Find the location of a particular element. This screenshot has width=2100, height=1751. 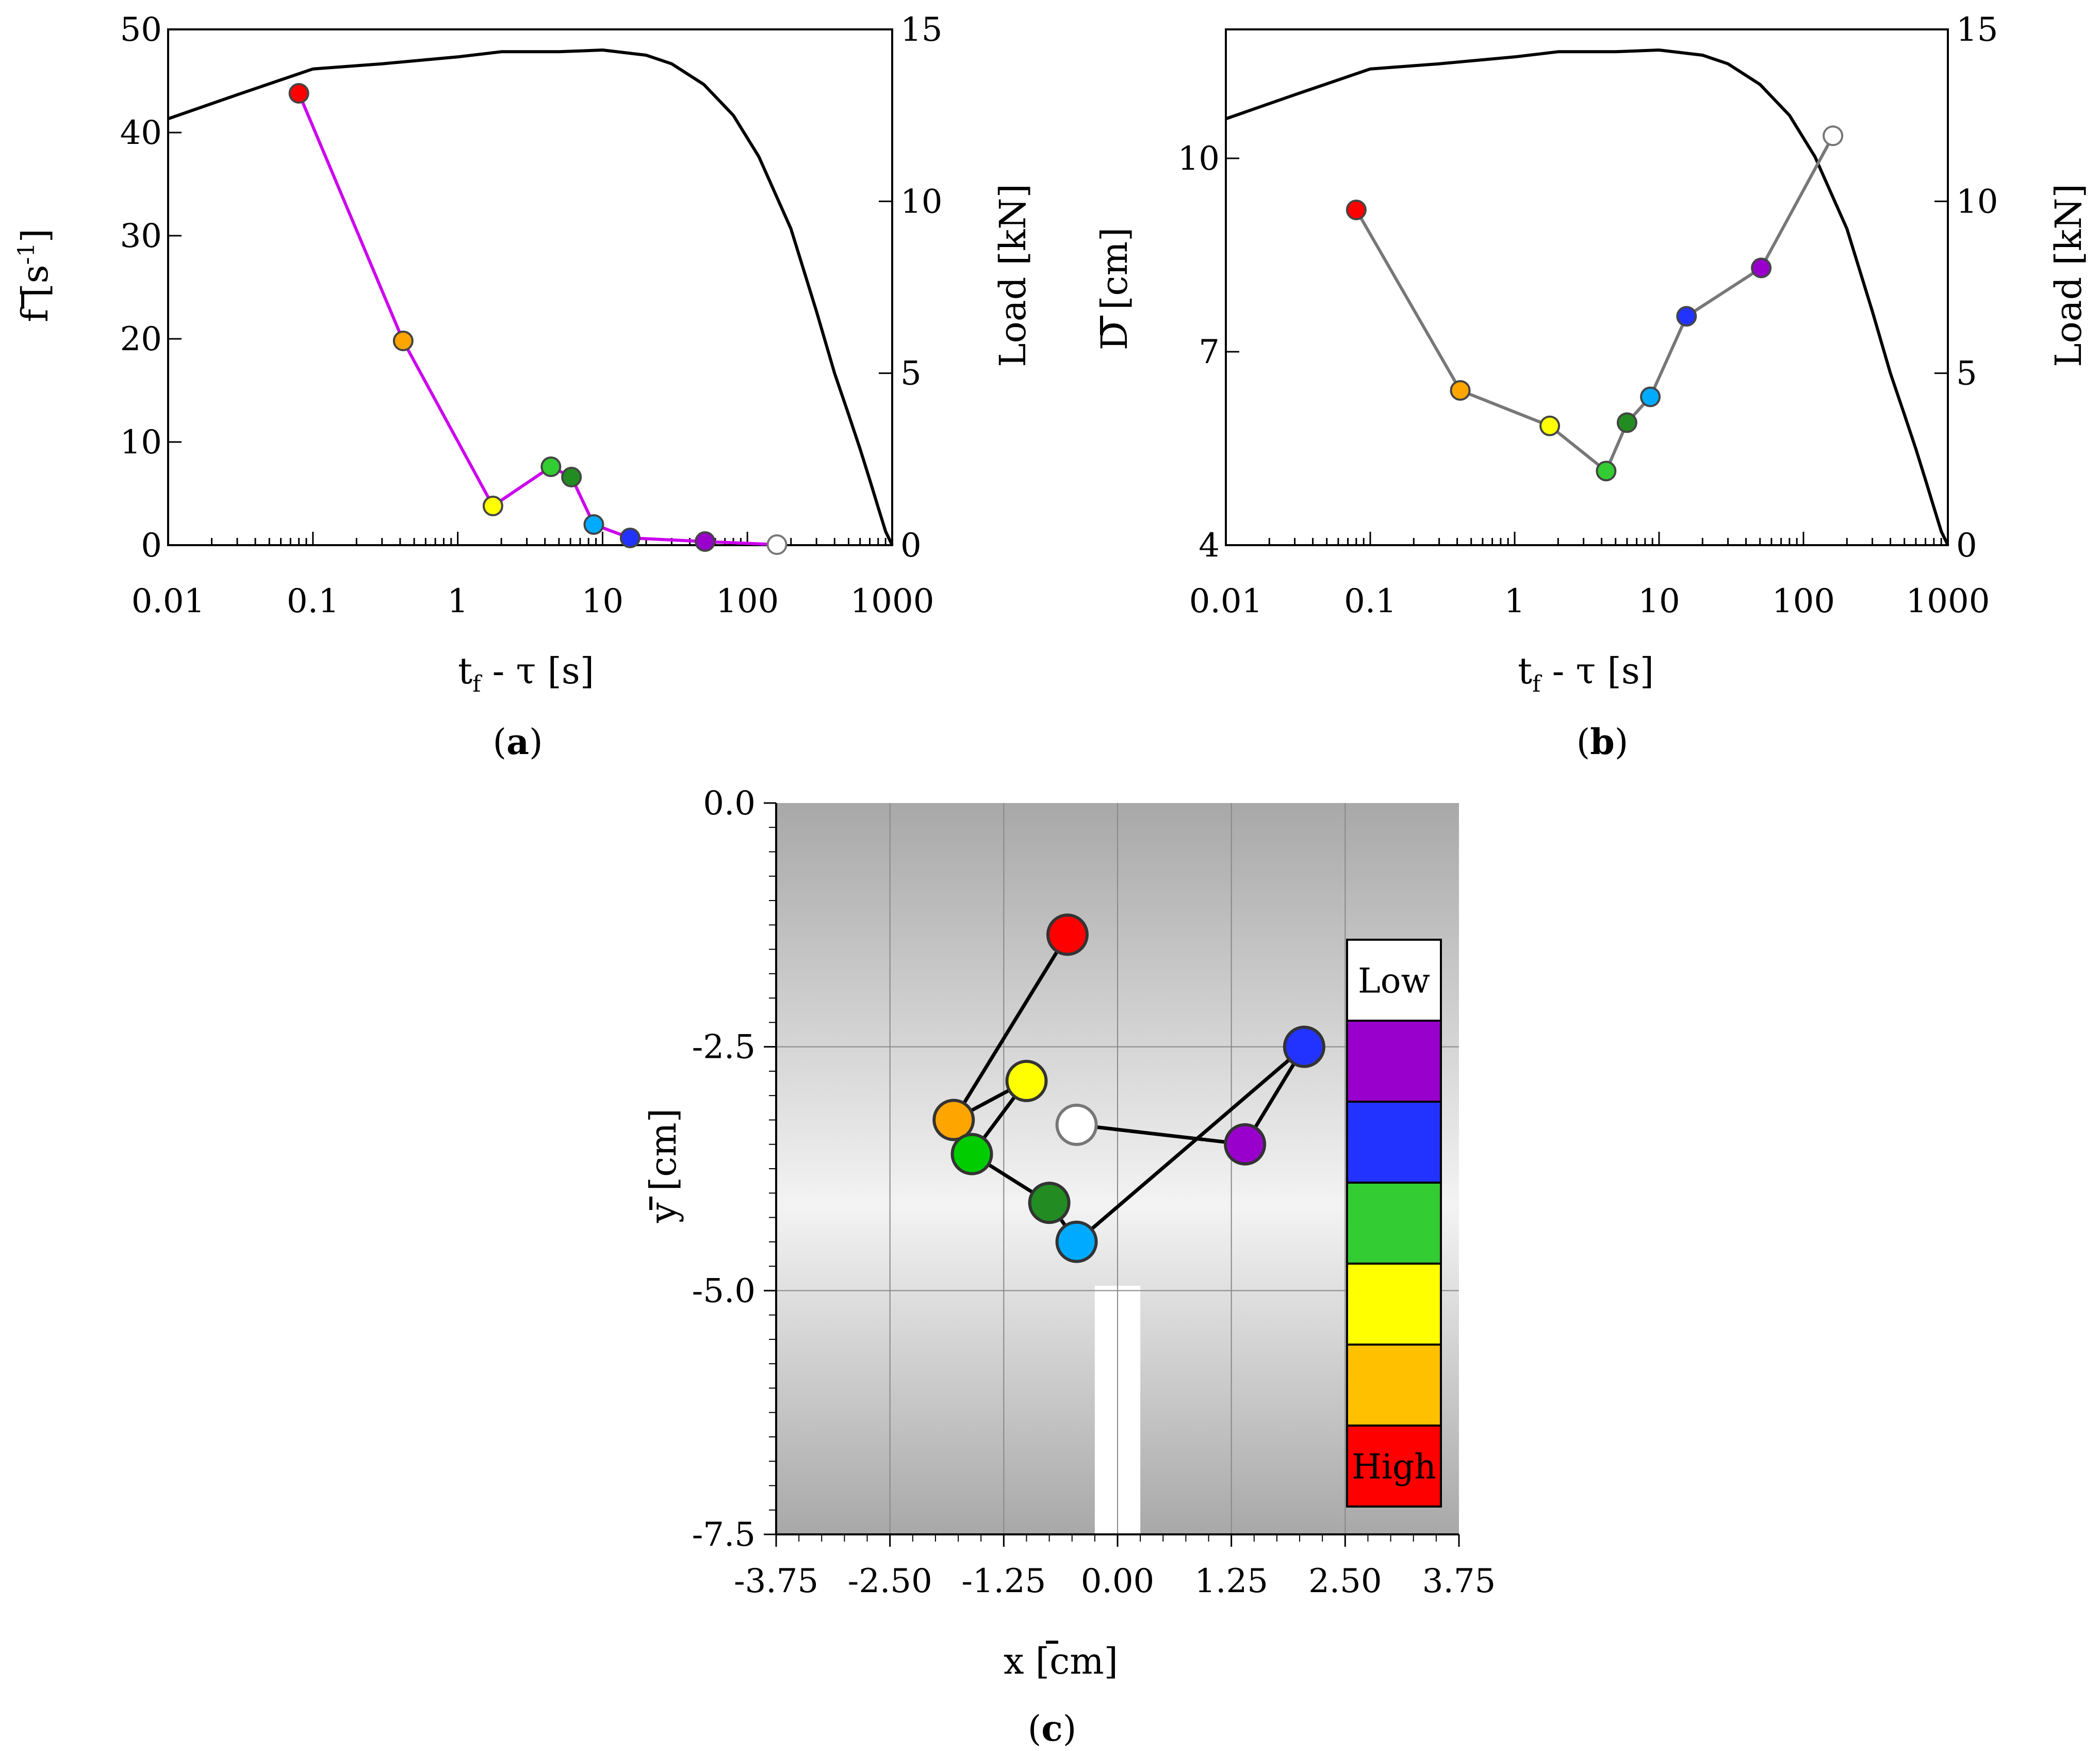

panel-a-y2-tick-label: 0 is located at coordinates (911, 546).